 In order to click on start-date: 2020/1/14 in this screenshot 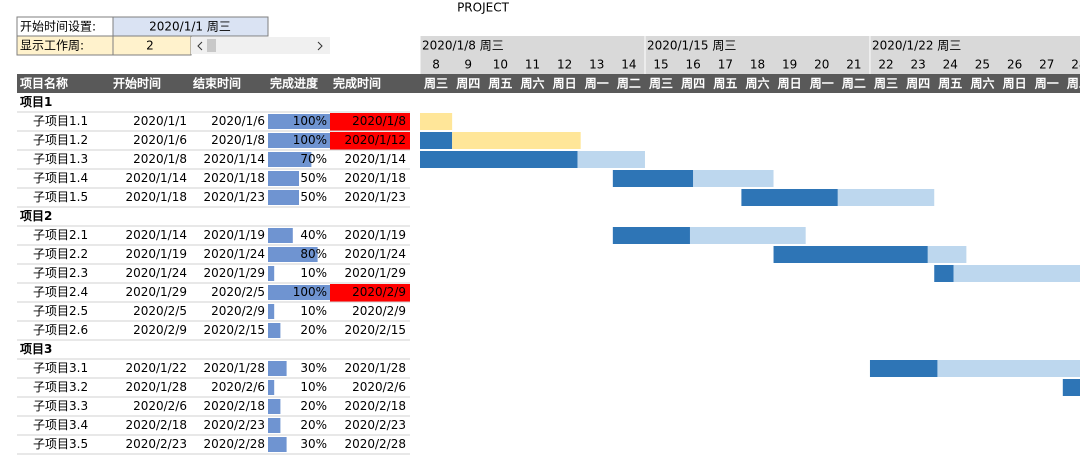, I will do `click(156, 178)`.